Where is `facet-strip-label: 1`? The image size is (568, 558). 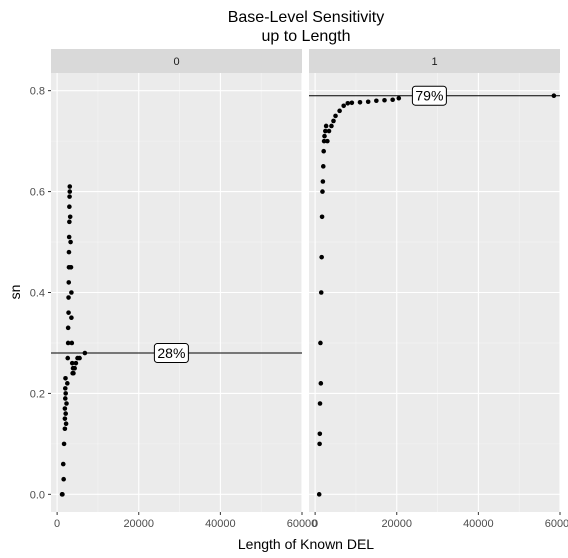
facet-strip-label: 1 is located at coordinates (434, 62).